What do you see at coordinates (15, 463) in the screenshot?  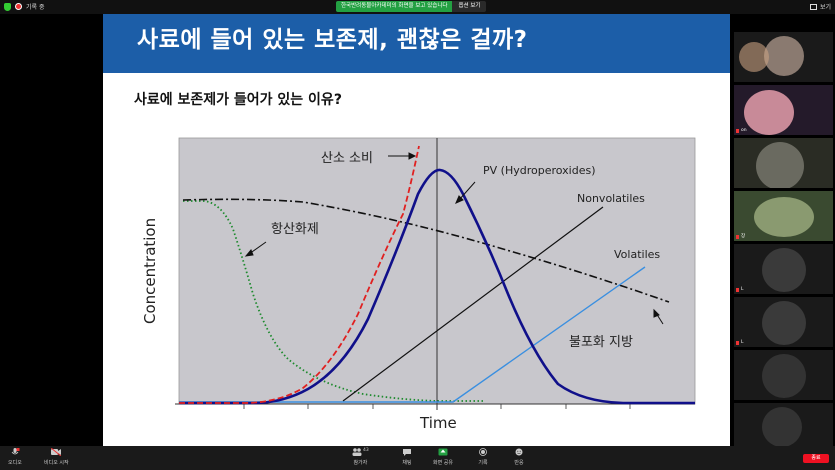 I see `audio-label: 오디오` at bounding box center [15, 463].